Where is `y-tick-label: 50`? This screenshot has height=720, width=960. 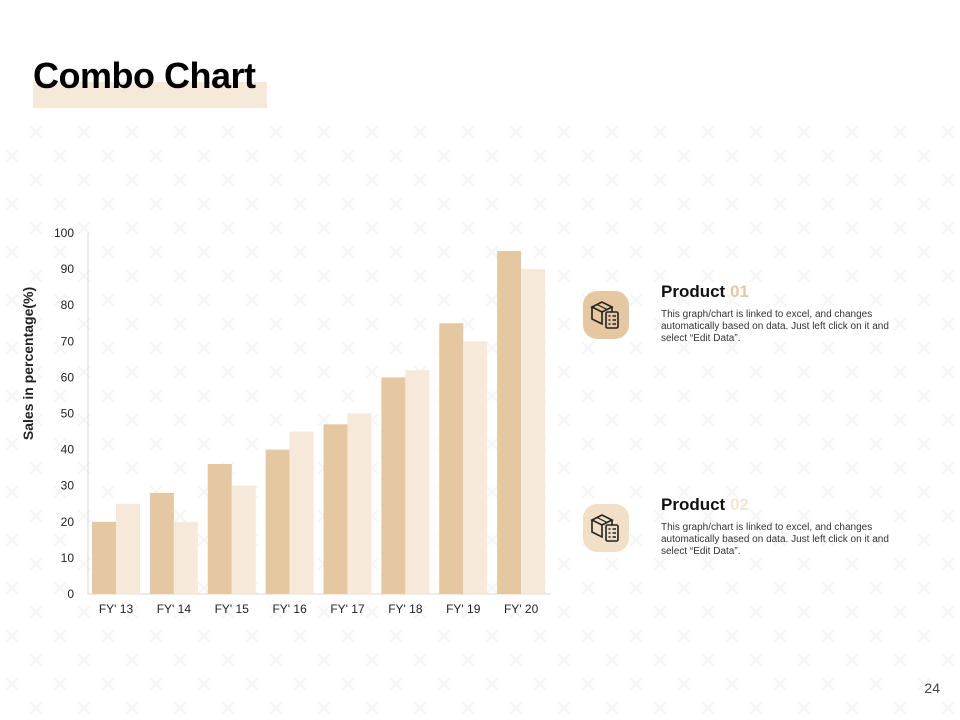
y-tick-label: 50 is located at coordinates (68, 414).